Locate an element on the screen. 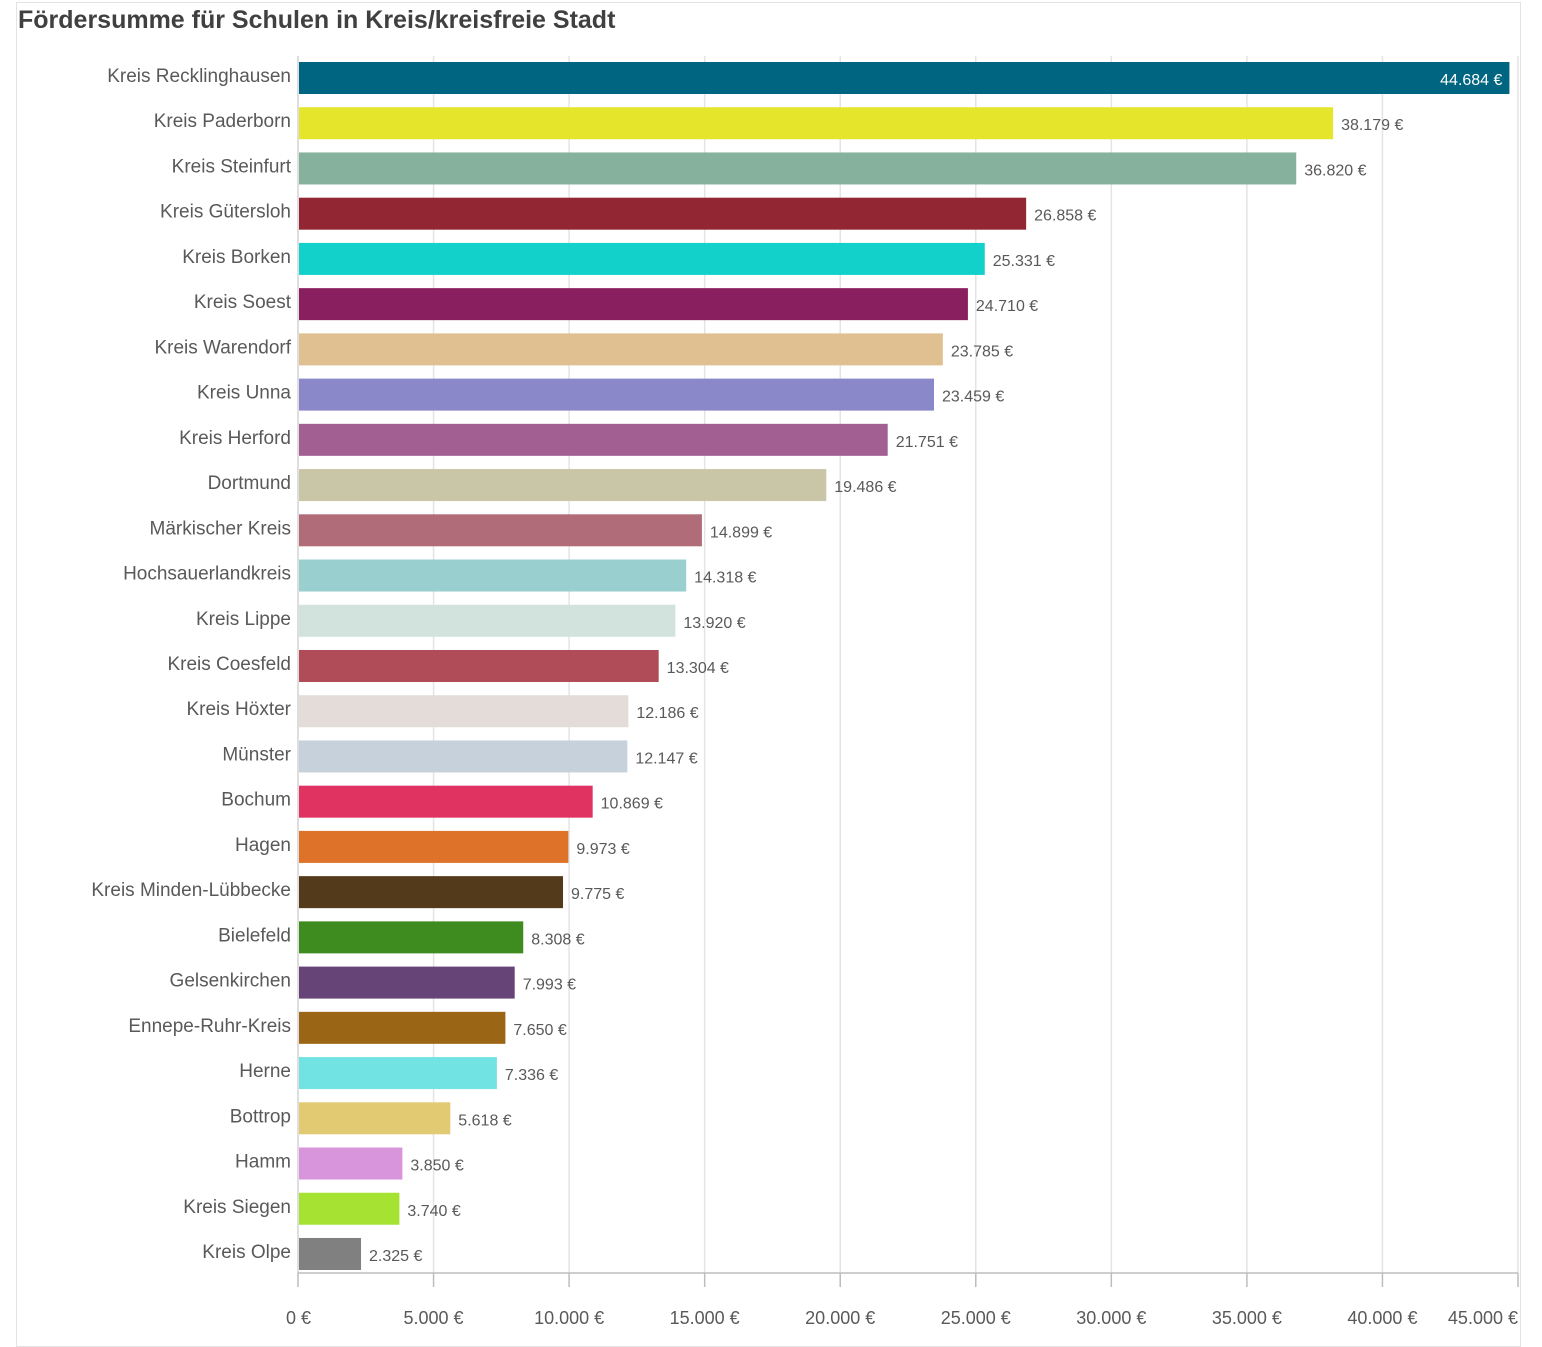 The image size is (1542, 1347). category-label: Märkischer Kreis is located at coordinates (220, 528).